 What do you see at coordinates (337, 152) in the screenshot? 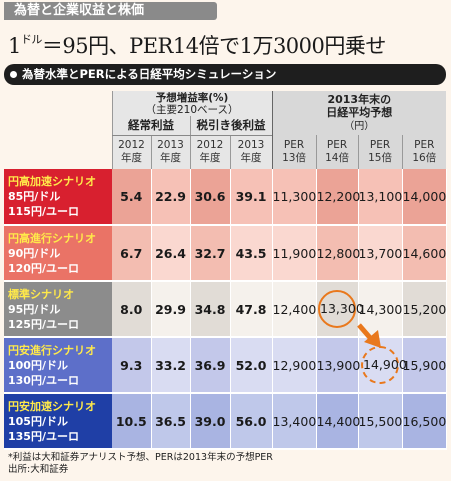
I see `per-header: PER 14倍` at bounding box center [337, 152].